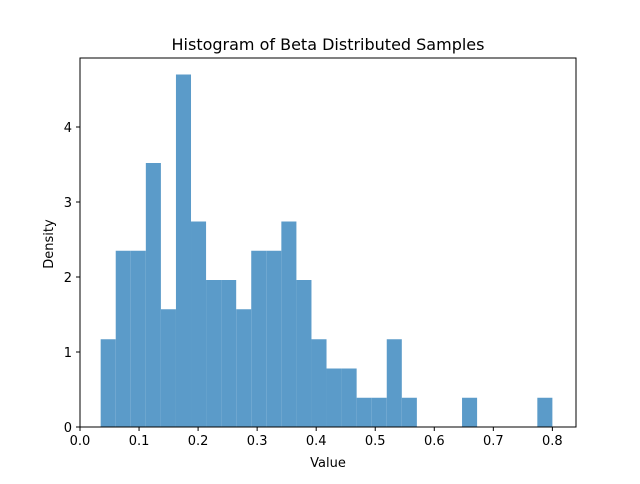  Describe the element at coordinates (316, 441) in the screenshot. I see `x-tick-label: 0.4` at that location.